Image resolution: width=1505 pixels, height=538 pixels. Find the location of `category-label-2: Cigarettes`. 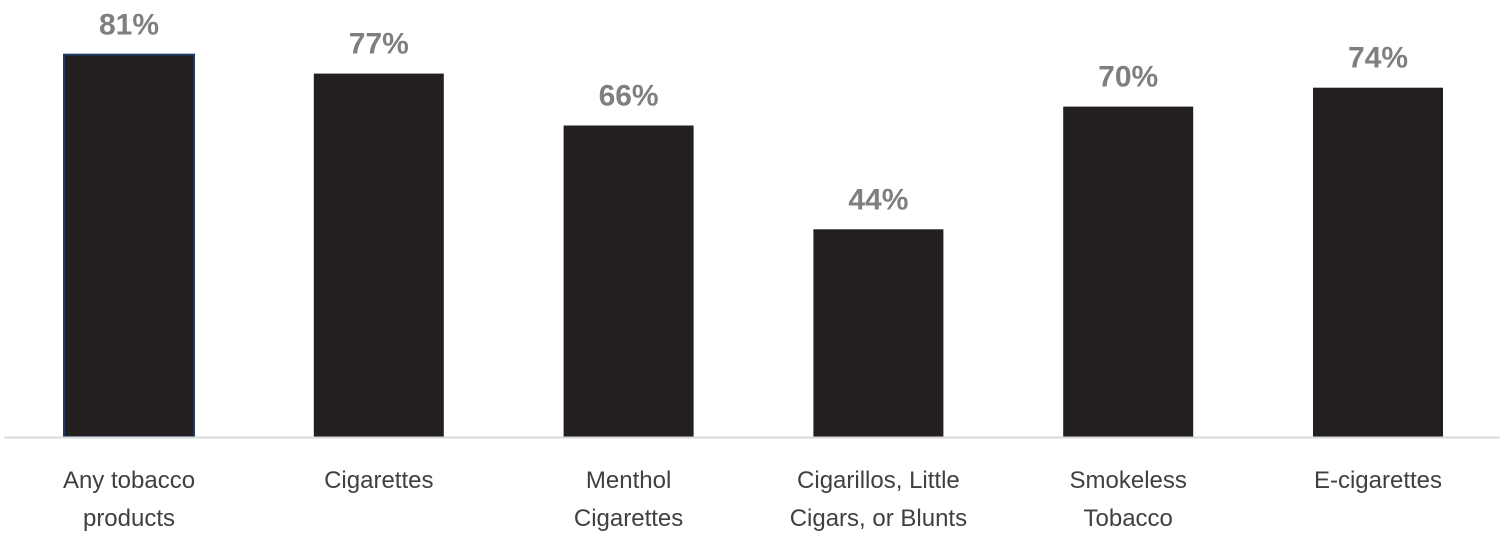

category-label-2: Cigarettes is located at coordinates (378, 480).